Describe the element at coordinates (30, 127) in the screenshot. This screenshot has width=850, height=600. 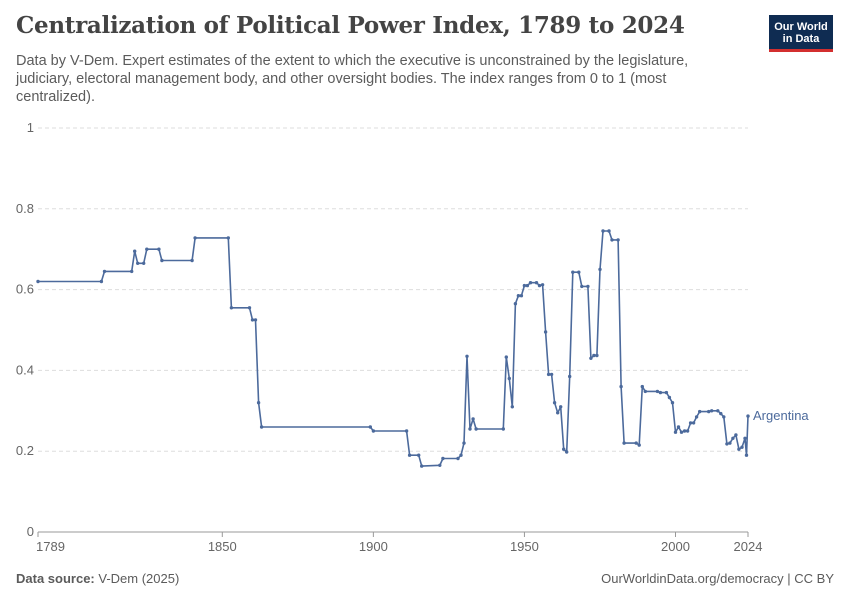
I see `y-tick-label: 1` at that location.